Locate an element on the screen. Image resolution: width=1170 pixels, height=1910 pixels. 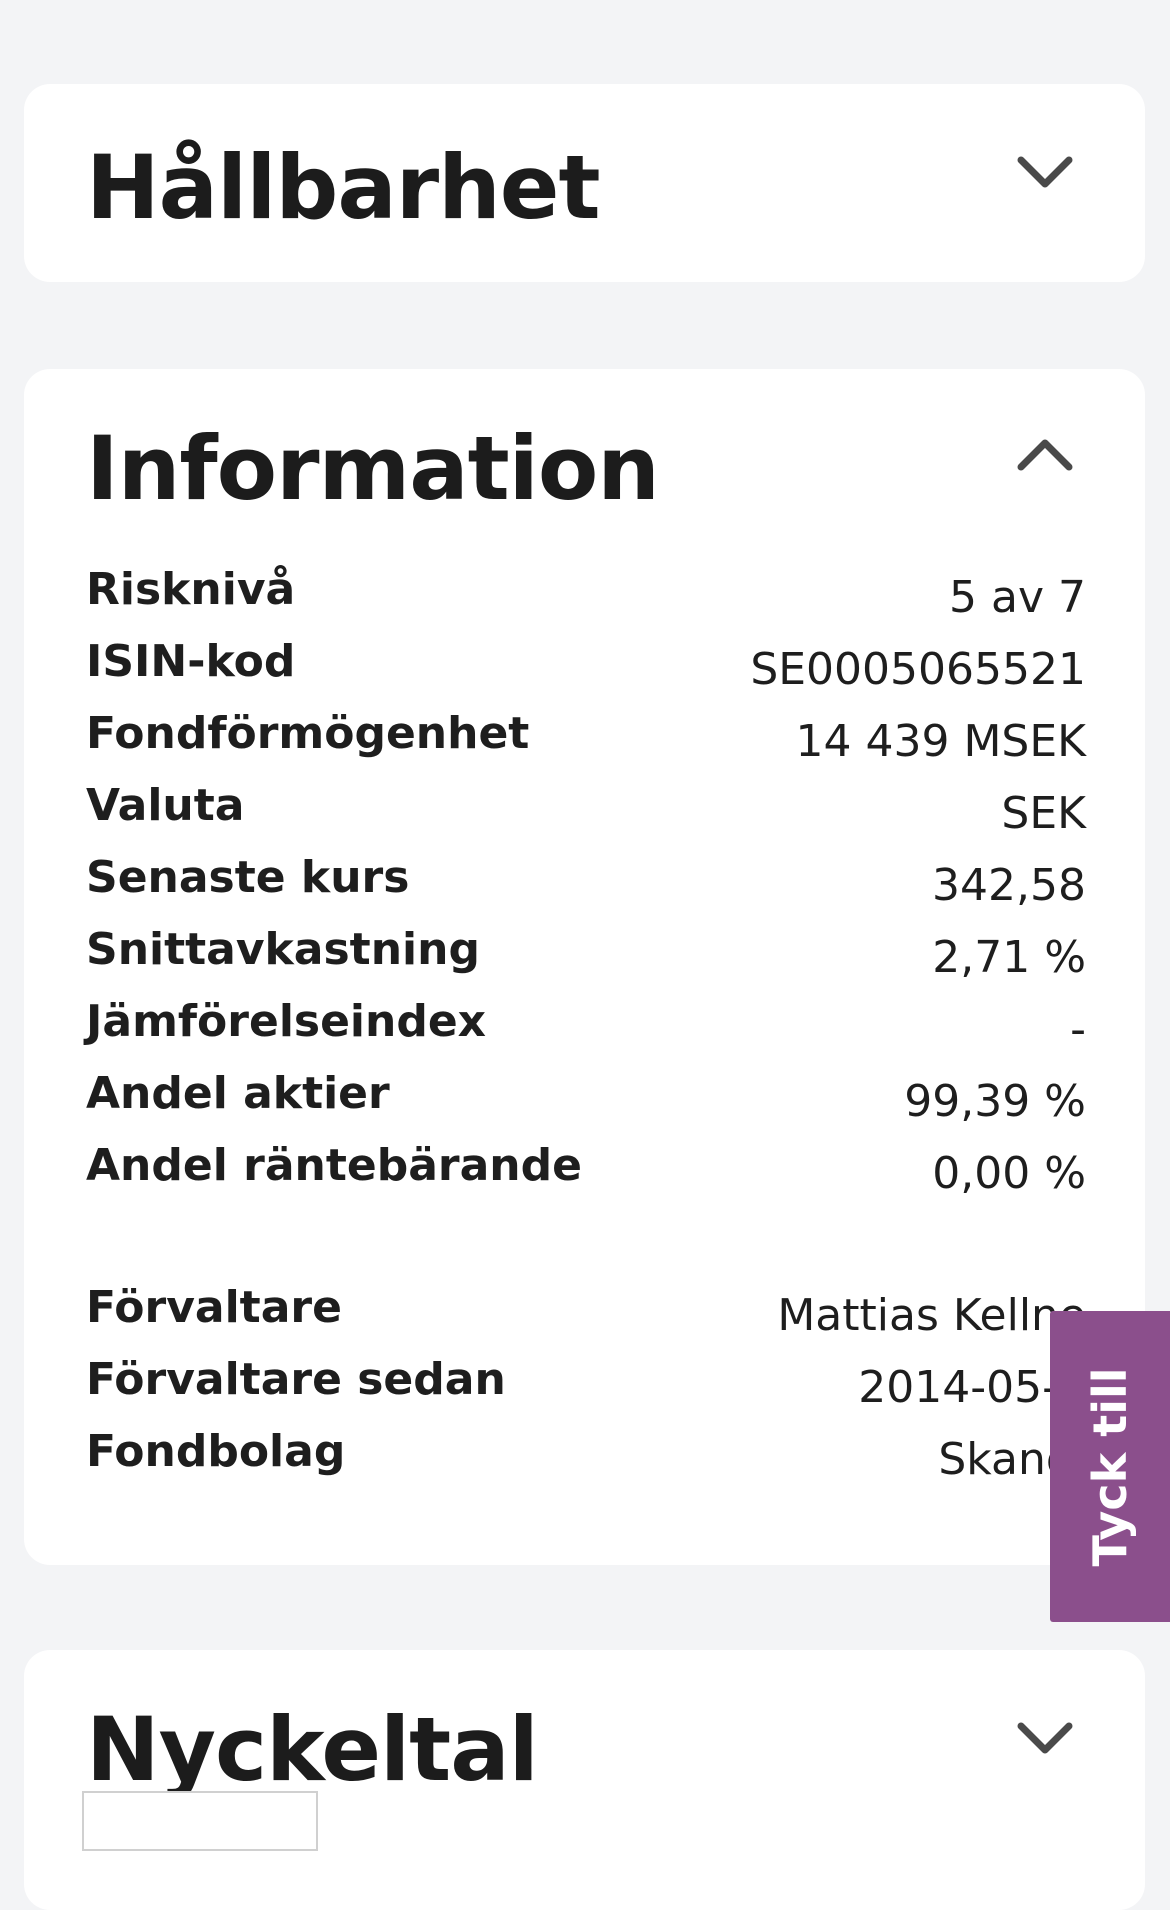
info-value: Mattias Kellne is located at coordinates (931, 1315).